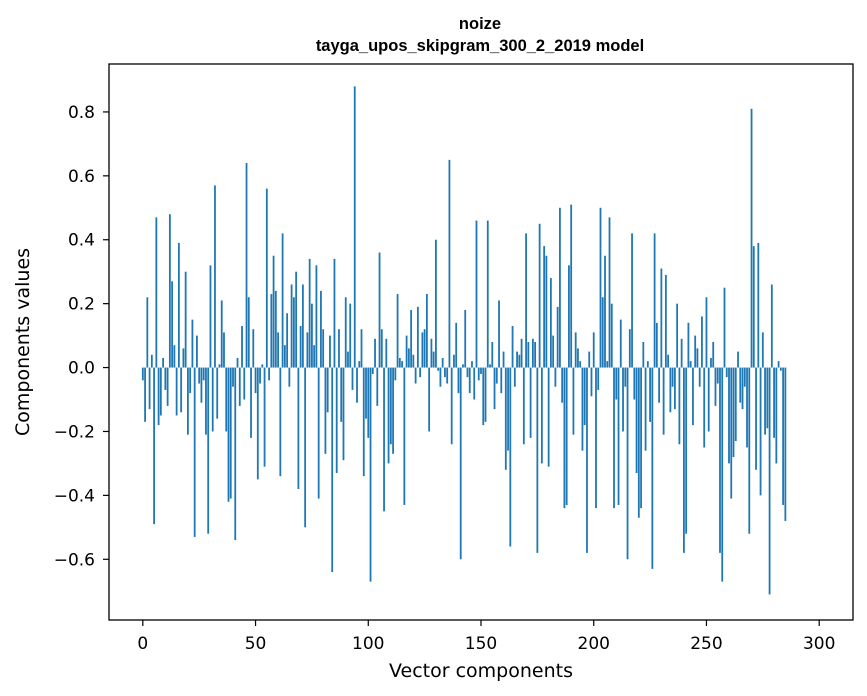  What do you see at coordinates (481, 671) in the screenshot?
I see `x-axis-label: Vector components` at bounding box center [481, 671].